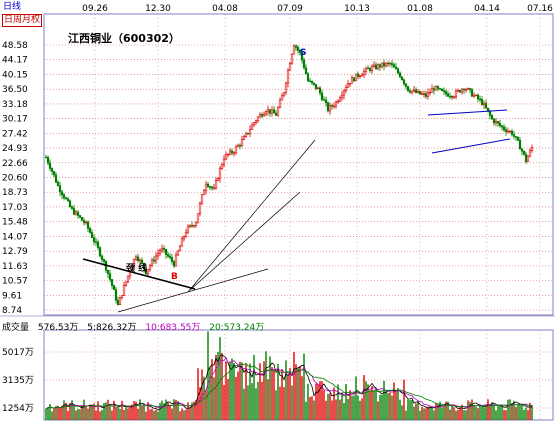 Image resolution: width=555 pixels, height=425 pixels. Describe the element at coordinates (289, 382) in the screenshot. I see `volume-moving-averages` at that location.